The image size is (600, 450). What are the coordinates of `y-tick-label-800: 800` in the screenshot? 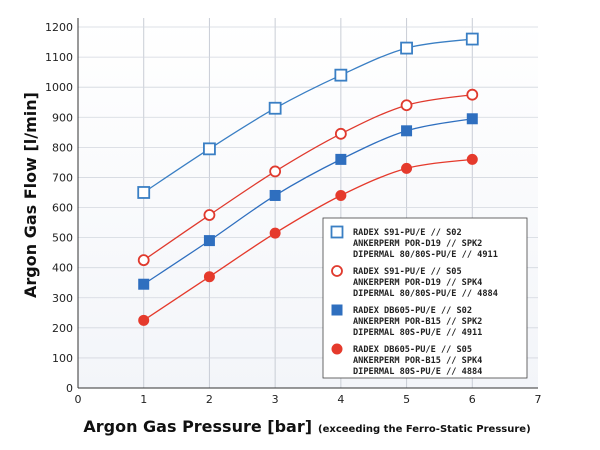 It's located at (62, 147).